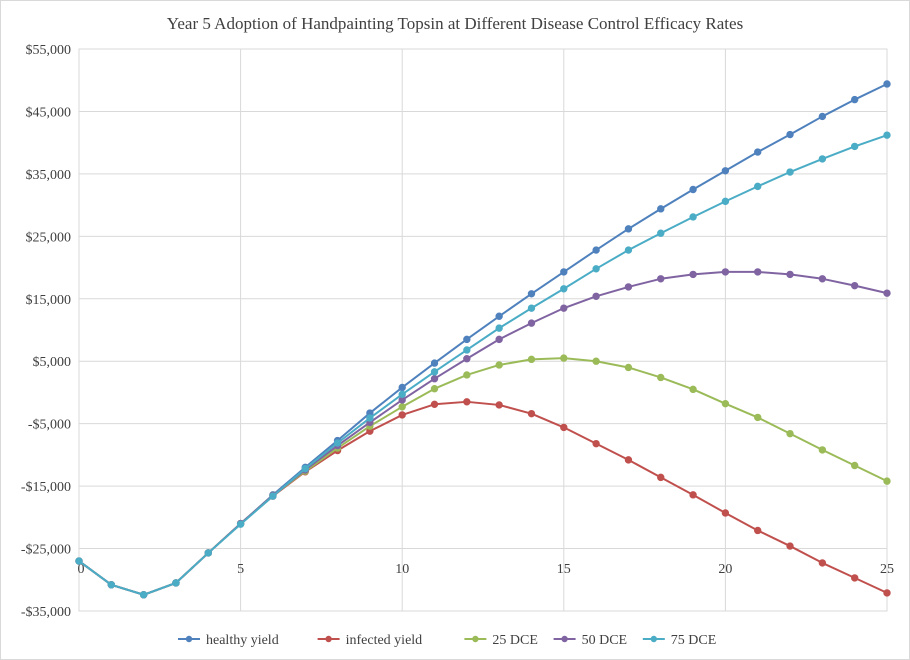  Describe the element at coordinates (887, 569) in the screenshot. I see `x-tick-label: 25` at that location.